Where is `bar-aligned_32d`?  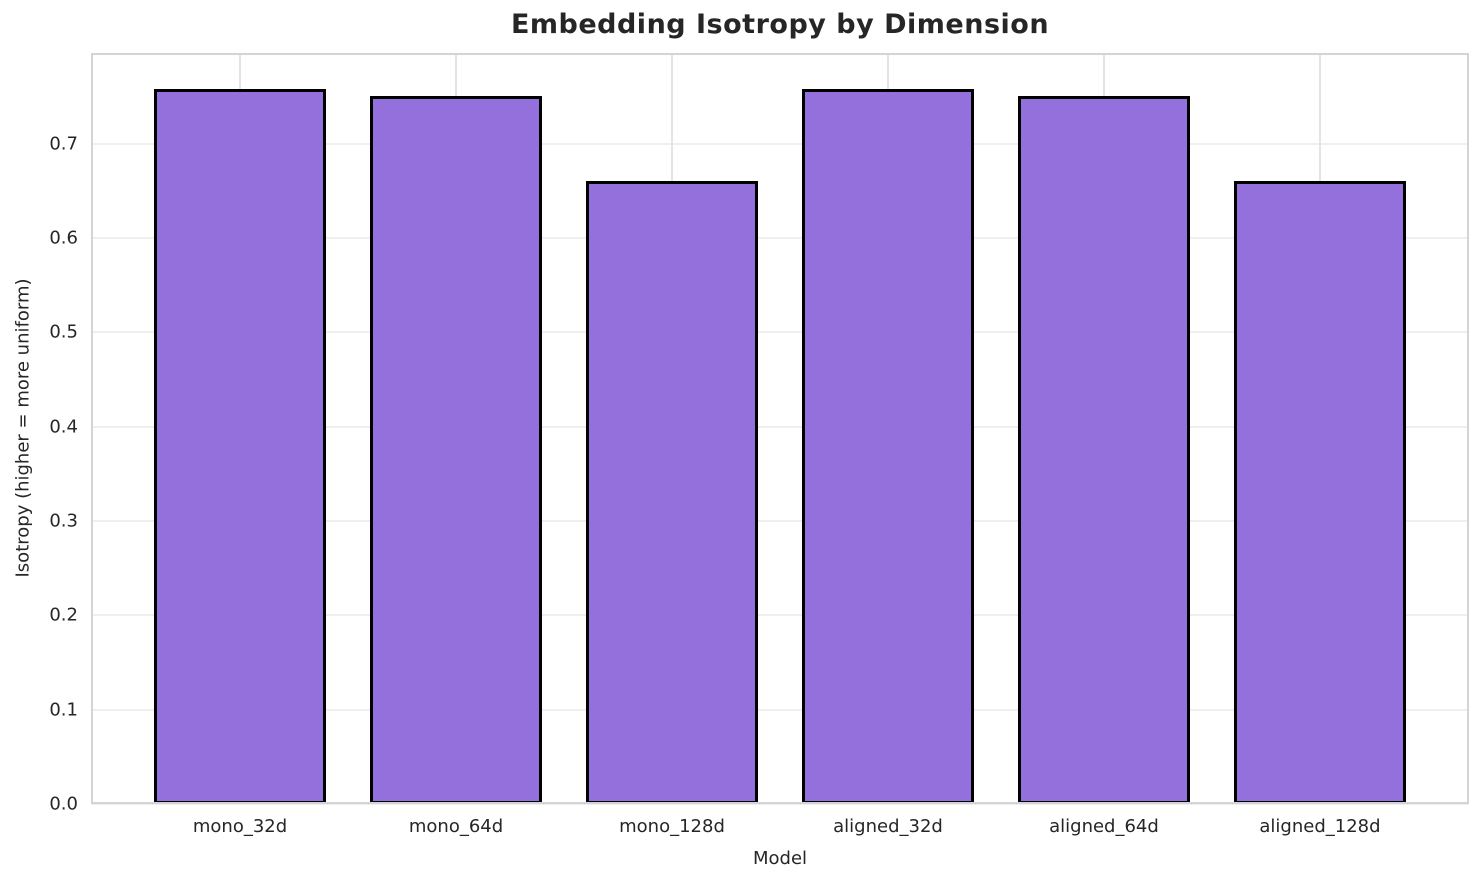
bar-aligned_32d is located at coordinates (888, 446).